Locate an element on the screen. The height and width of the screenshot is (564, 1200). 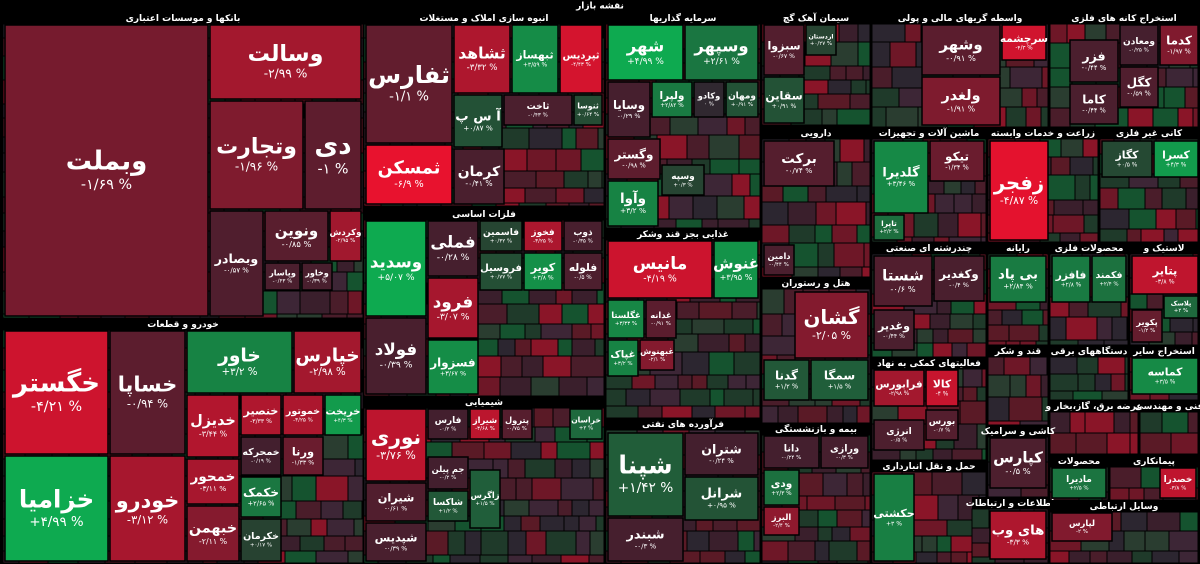
stock-name: وسدید is located at coordinates (396, 262).